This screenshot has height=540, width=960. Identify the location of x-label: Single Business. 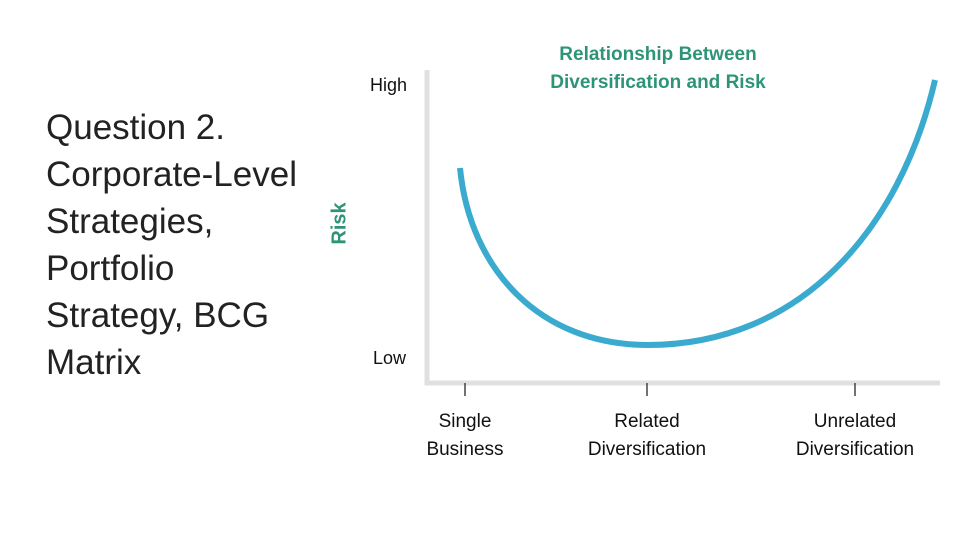
(465, 435).